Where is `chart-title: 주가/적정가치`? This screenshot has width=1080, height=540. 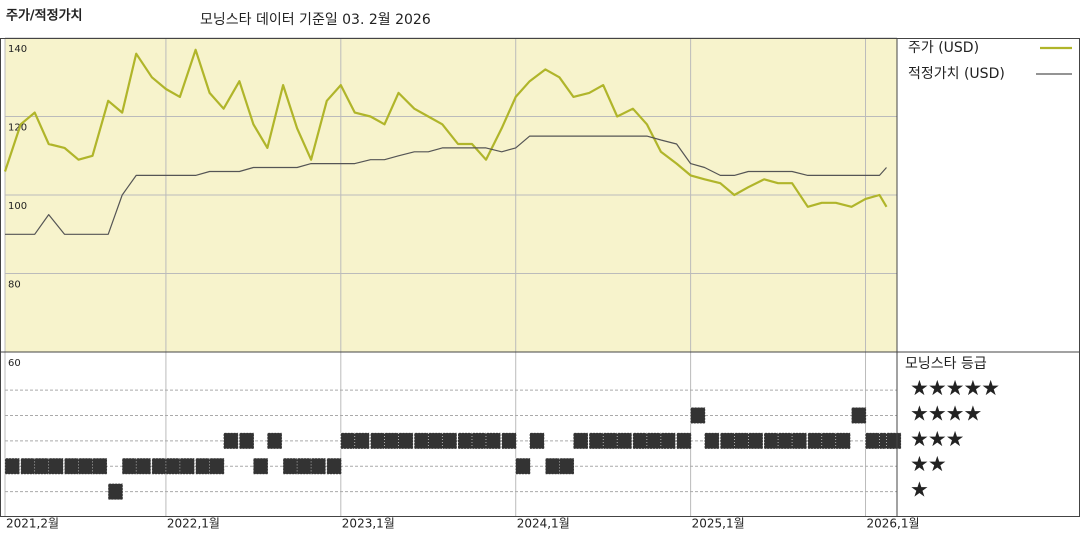 chart-title: 주가/적정가치 is located at coordinates (44, 16).